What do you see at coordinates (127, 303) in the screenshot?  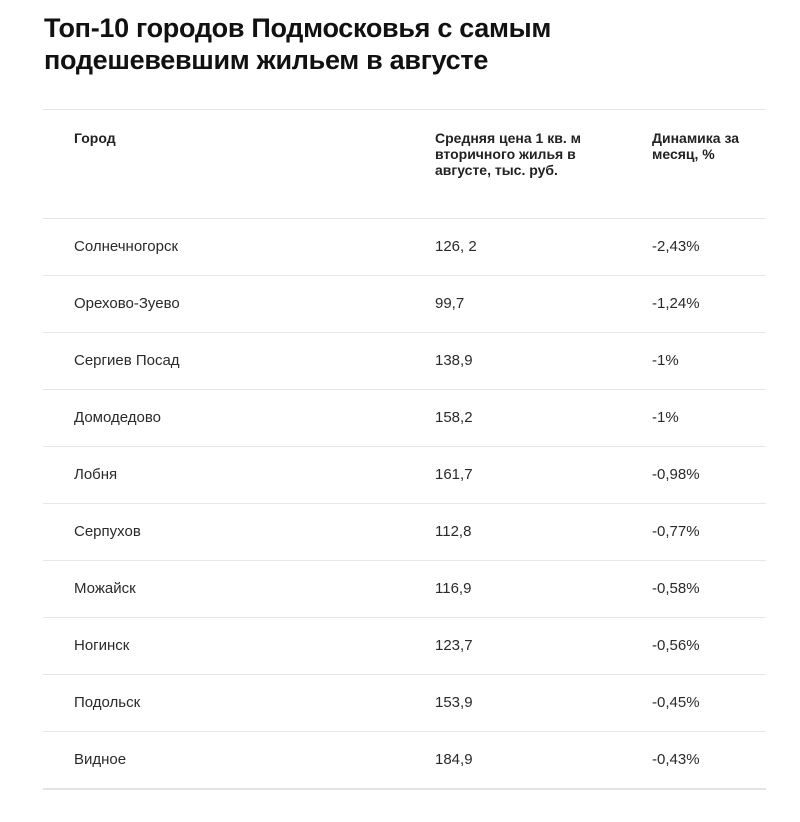 I see `cell-city: Орехово-Зуево` at bounding box center [127, 303].